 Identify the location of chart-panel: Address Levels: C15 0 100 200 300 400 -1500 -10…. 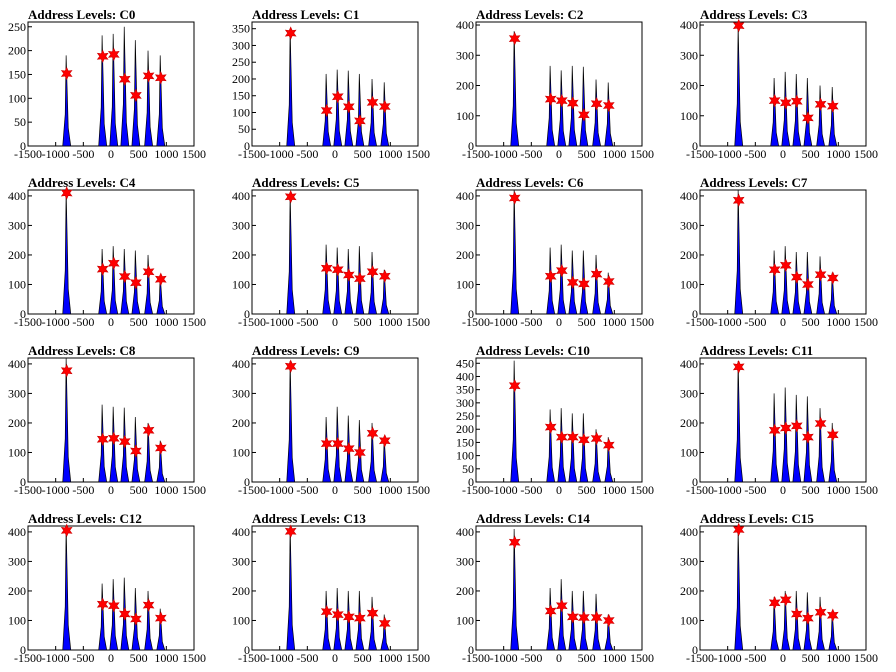
(779, 588).